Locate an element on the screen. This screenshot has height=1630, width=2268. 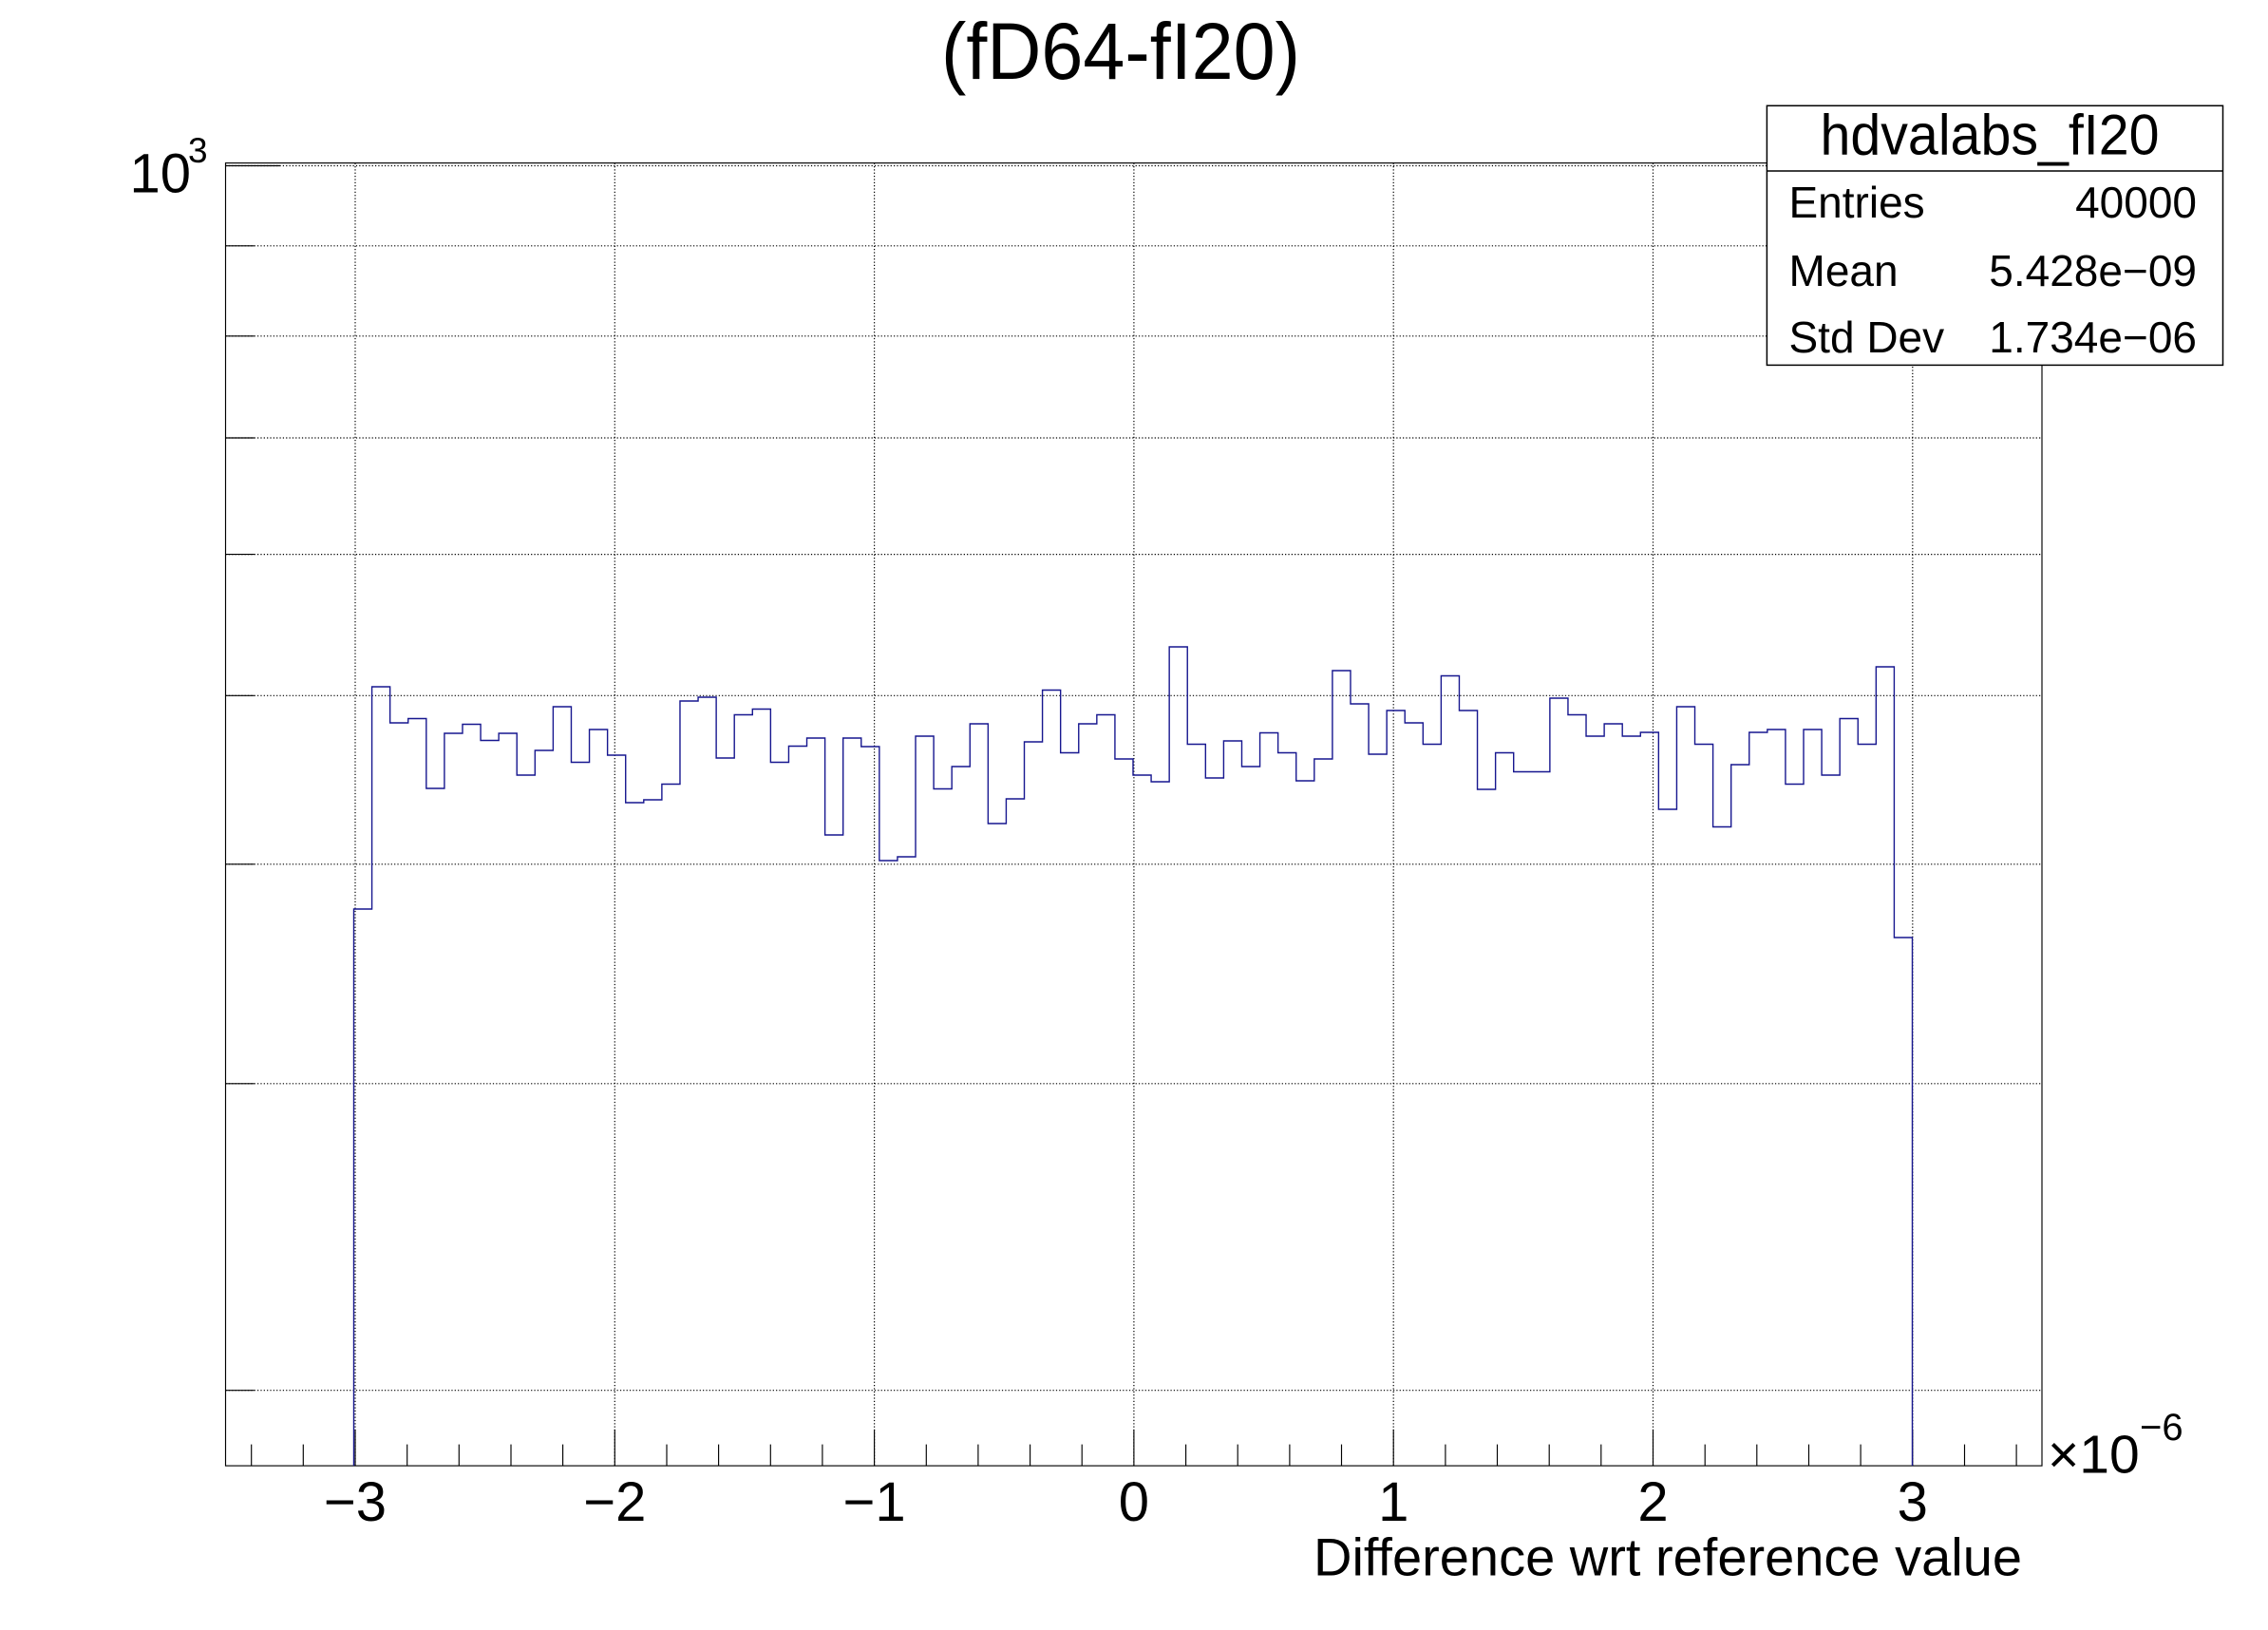
svg-text: Std Dev is located at coordinates (1867, 337).